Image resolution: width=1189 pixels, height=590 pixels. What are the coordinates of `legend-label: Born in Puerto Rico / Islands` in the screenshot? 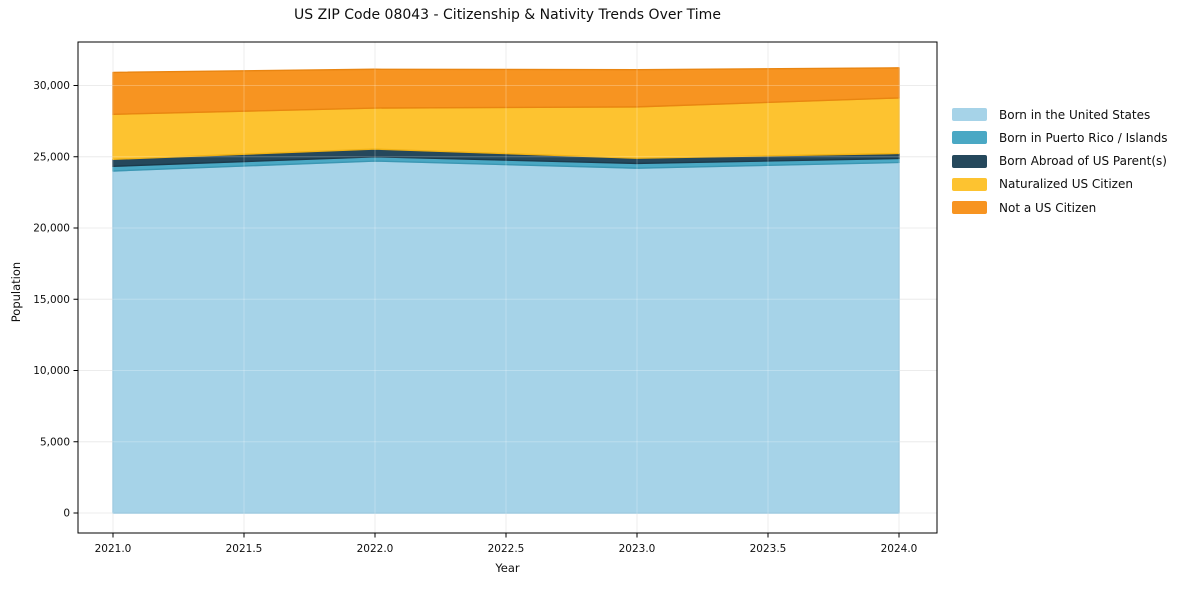 It's located at (1083, 137).